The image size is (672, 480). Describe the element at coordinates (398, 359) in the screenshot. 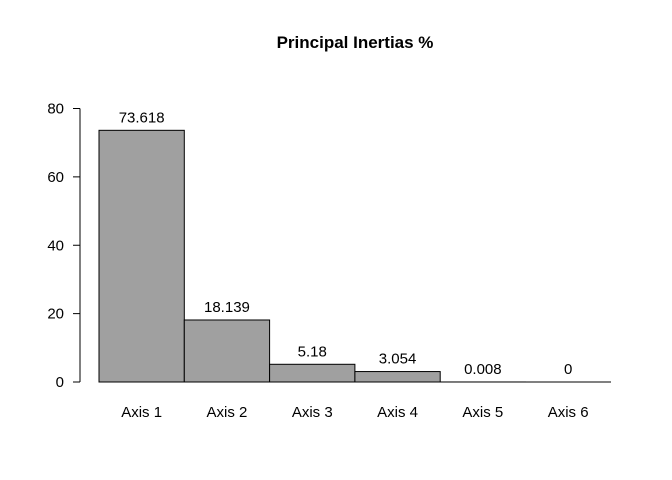

I see `bar-value-label: 3.054` at that location.